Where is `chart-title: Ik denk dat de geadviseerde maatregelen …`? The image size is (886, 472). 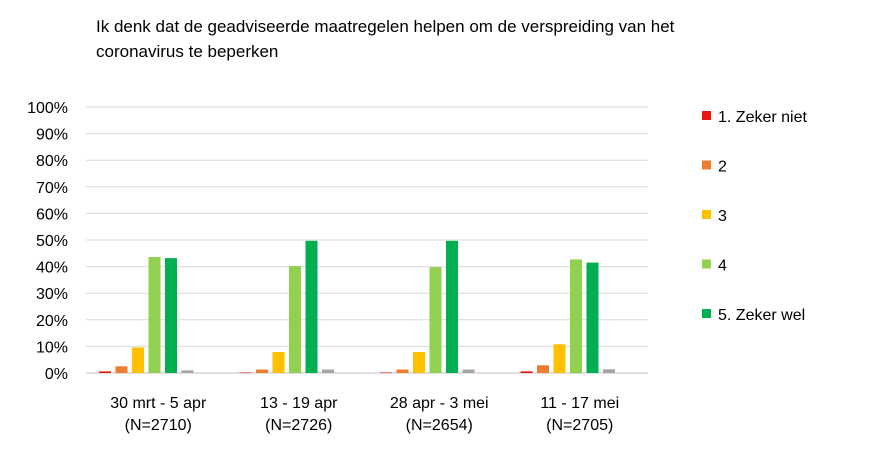 chart-title: Ik denk dat de geadviseerde maatregelen … is located at coordinates (385, 39).